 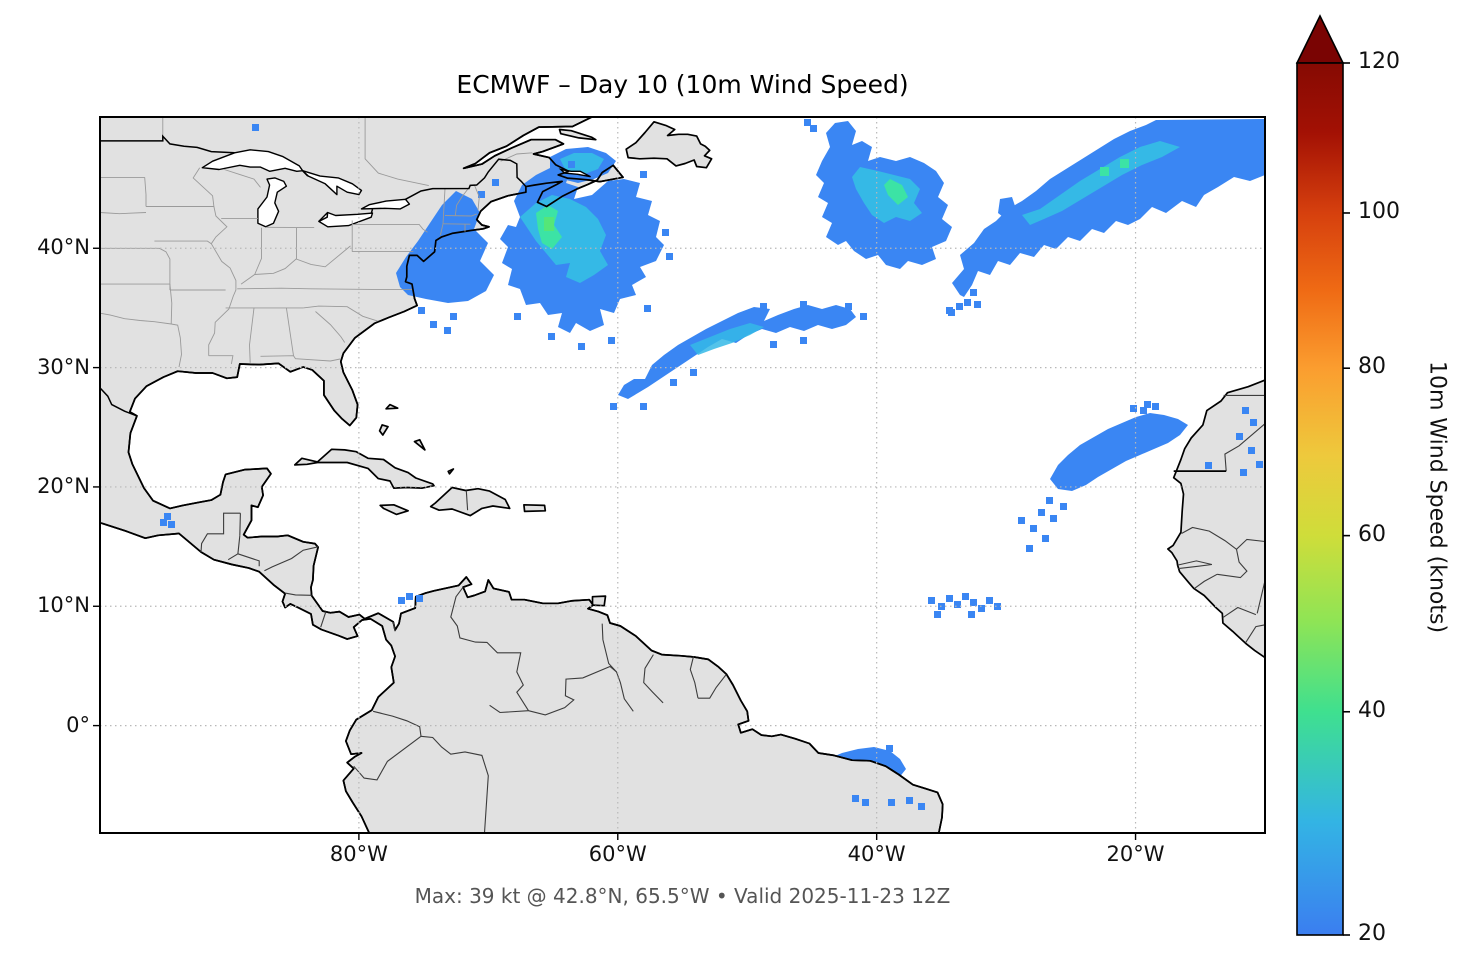 I want to click on colorbar-tick-label: 100, so click(x=1379, y=211).